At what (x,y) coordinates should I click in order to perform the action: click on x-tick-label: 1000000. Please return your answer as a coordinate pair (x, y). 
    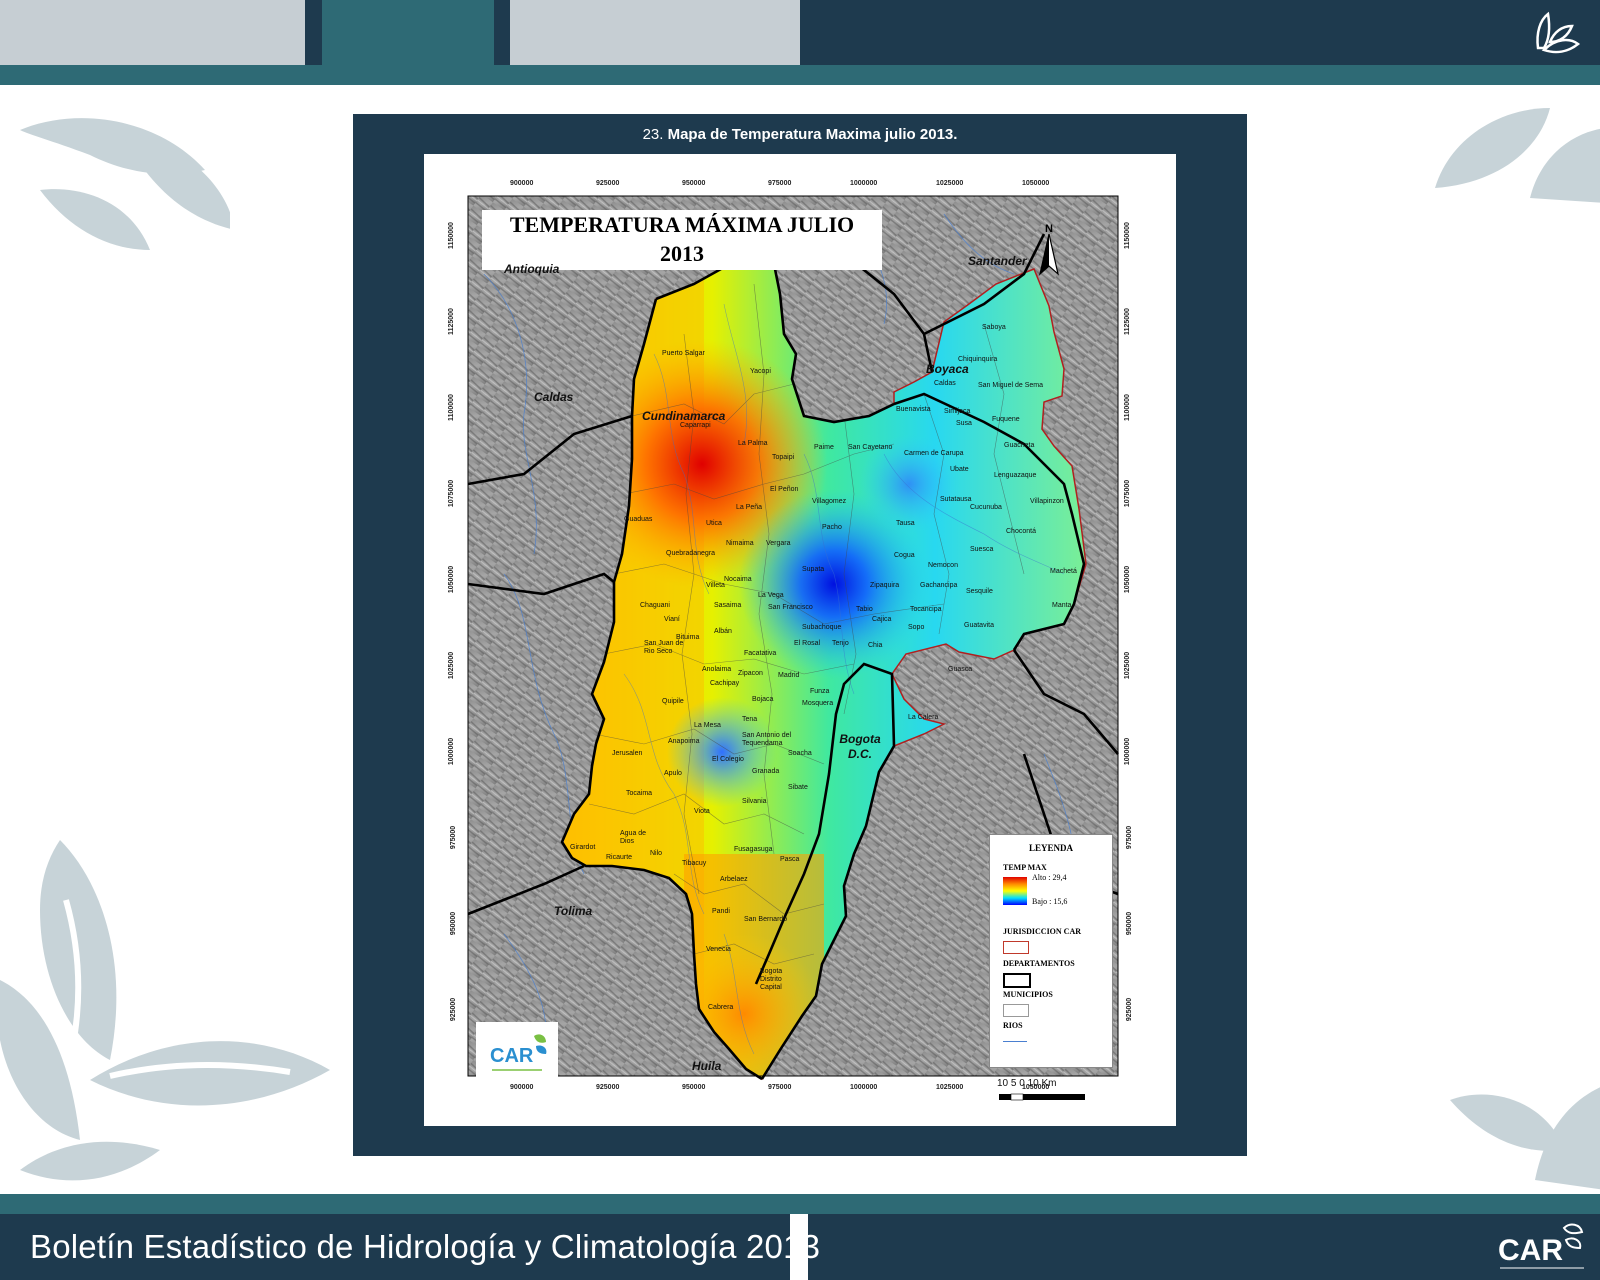
    Looking at the image, I should click on (864, 183).